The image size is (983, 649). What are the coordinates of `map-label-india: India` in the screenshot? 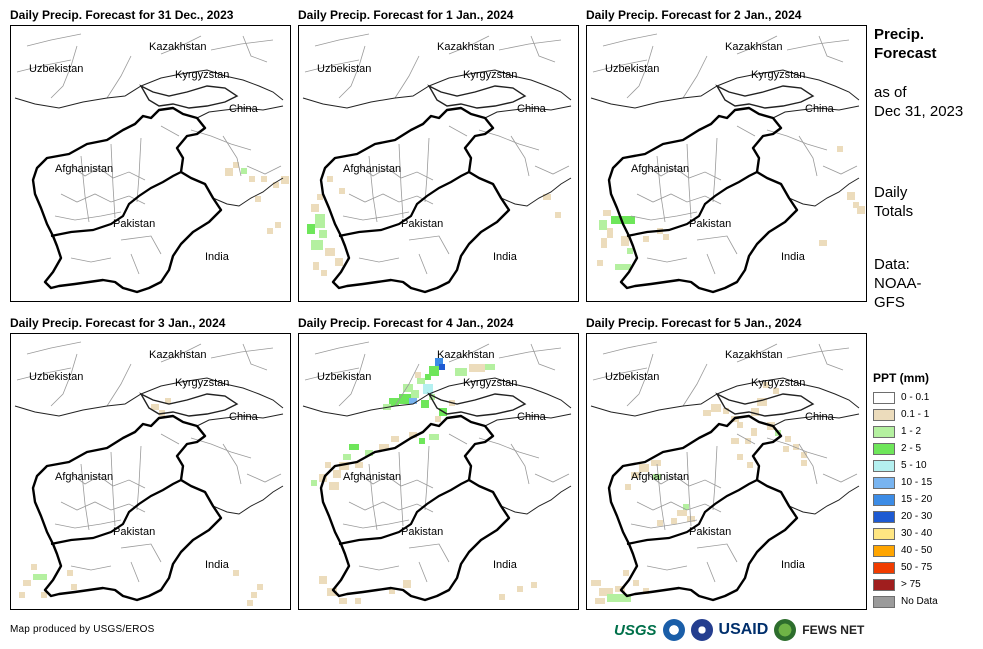 It's located at (217, 565).